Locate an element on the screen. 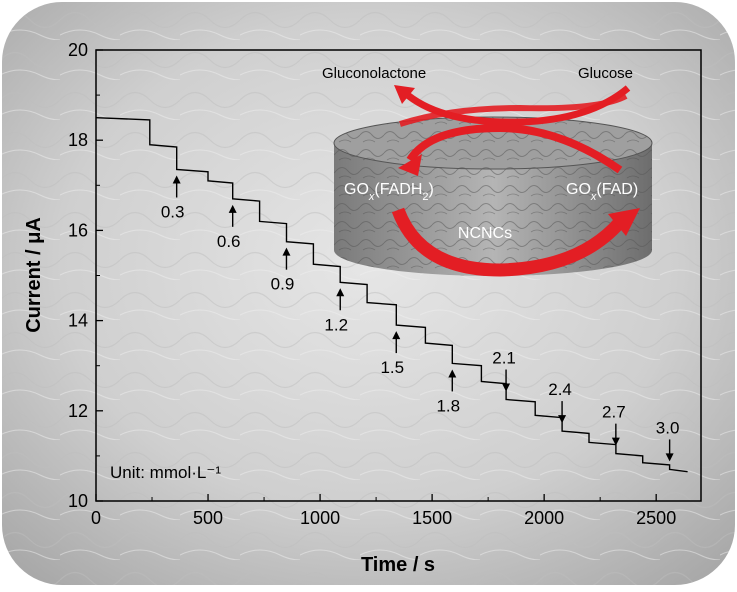 Image resolution: width=737 pixels, height=592 pixels. inset-label-gox-fad: GOx(FAD) is located at coordinates (602, 192).